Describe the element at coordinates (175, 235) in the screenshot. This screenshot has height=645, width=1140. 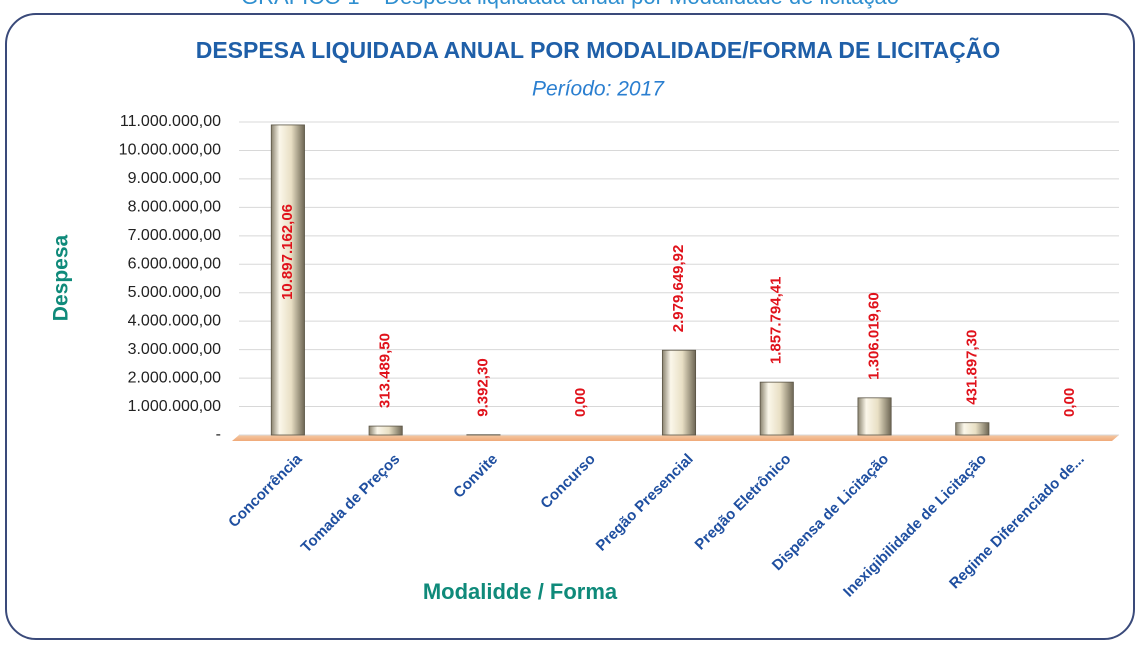
I see `y-tick-label: 7.000.000,00` at that location.